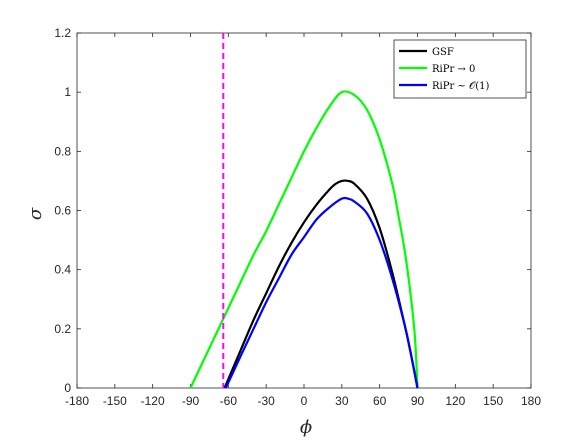 The width and height of the screenshot is (586, 440). What do you see at coordinates (455, 401) in the screenshot?
I see `x-tick-label: 120` at bounding box center [455, 401].